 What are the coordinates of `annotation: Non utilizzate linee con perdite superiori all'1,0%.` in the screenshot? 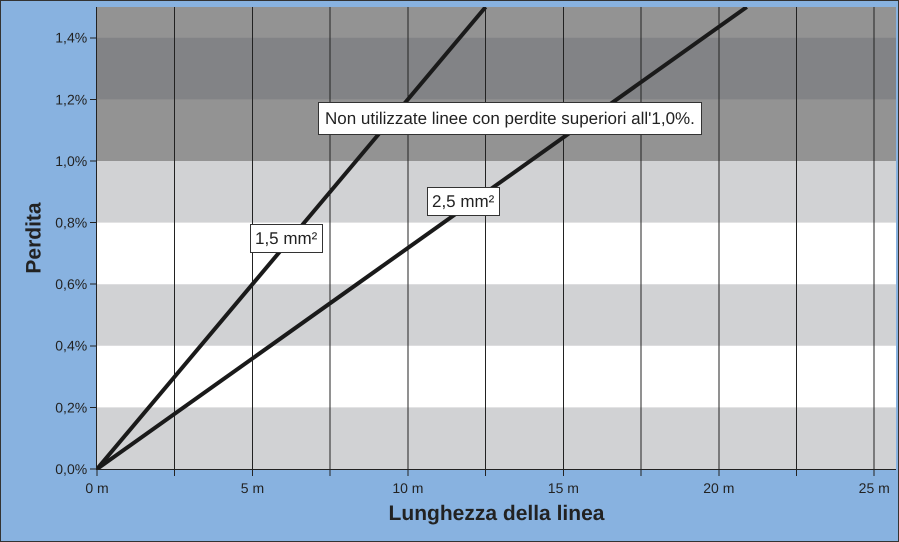 It's located at (510, 118).